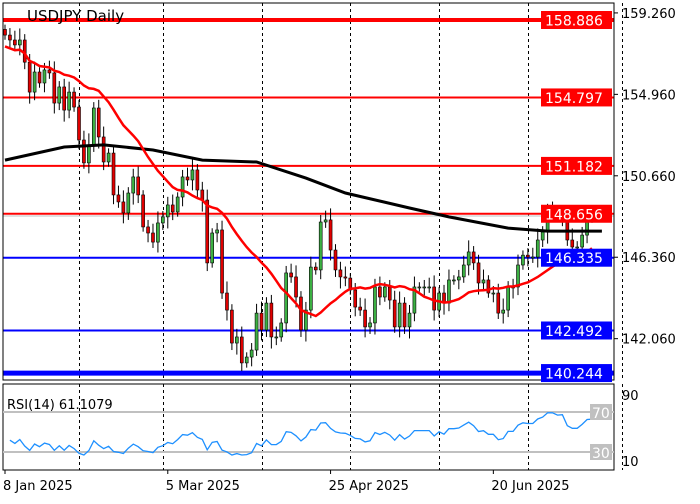 This screenshot has width=700, height=504. What do you see at coordinates (649, 177) in the screenshot?
I see `y-tick-label: 150.660` at bounding box center [649, 177].